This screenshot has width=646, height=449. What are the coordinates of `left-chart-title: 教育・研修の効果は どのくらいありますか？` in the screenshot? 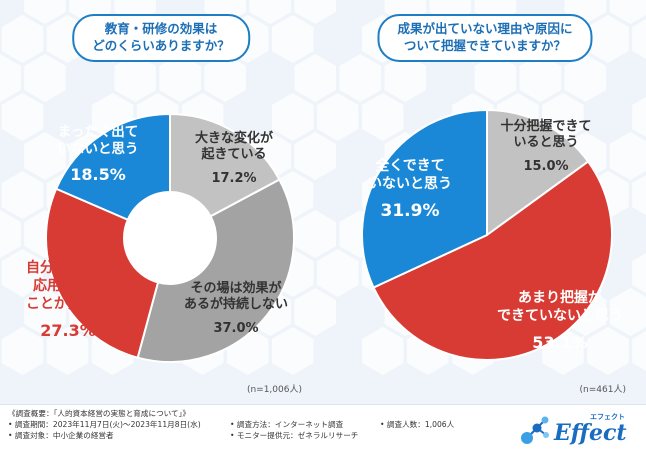 It's located at (161, 38).